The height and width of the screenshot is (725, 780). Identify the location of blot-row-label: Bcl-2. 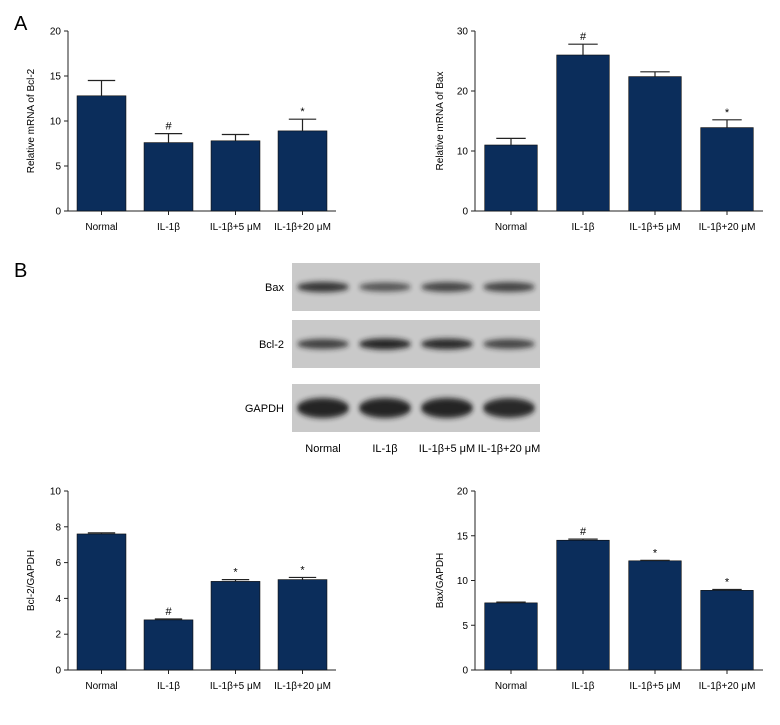
(271, 345).